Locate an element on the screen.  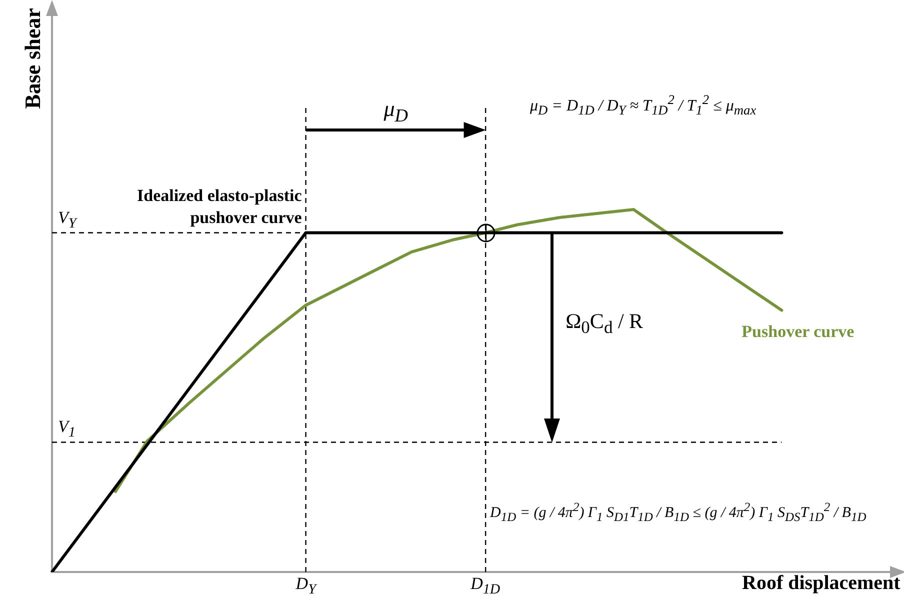
series-label: Pushover curve is located at coordinates (798, 332).